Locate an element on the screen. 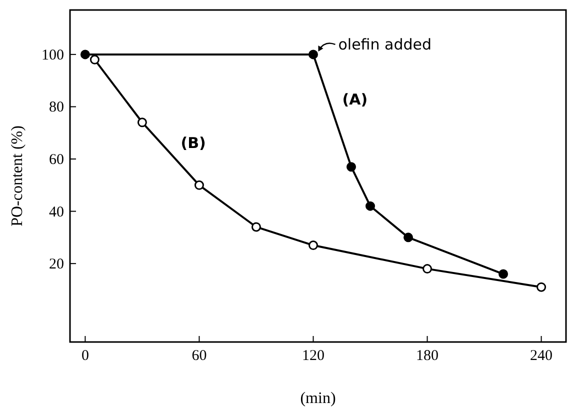  y-tick-label: 40 is located at coordinates (56, 212).